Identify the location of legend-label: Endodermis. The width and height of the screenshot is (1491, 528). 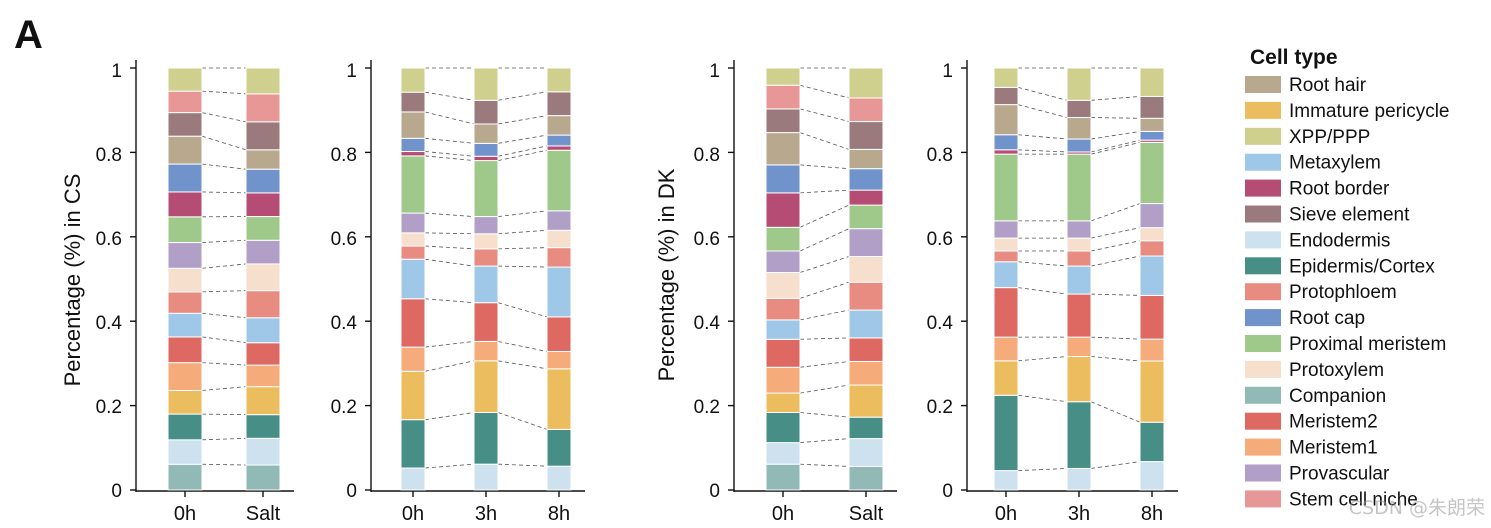
(1339, 240).